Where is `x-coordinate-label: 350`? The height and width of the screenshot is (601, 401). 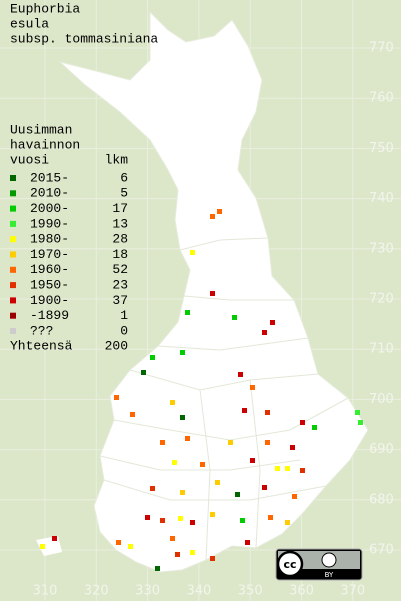 x-coordinate-label: 350 is located at coordinates (250, 591).